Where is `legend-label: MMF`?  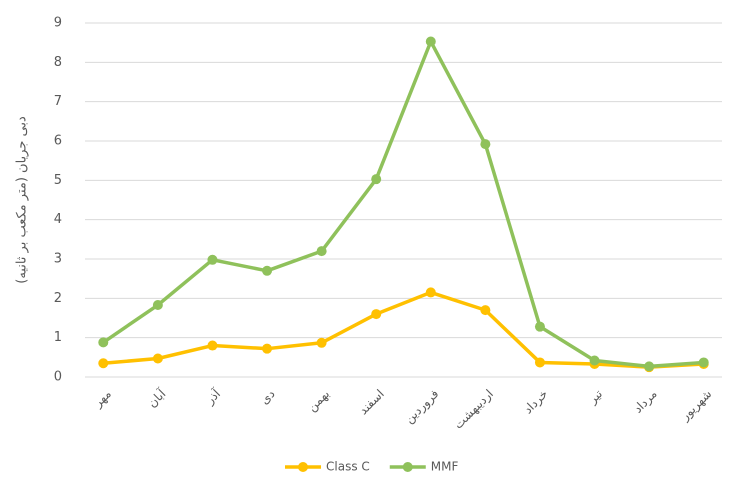
legend-label: MMF is located at coordinates (445, 467).